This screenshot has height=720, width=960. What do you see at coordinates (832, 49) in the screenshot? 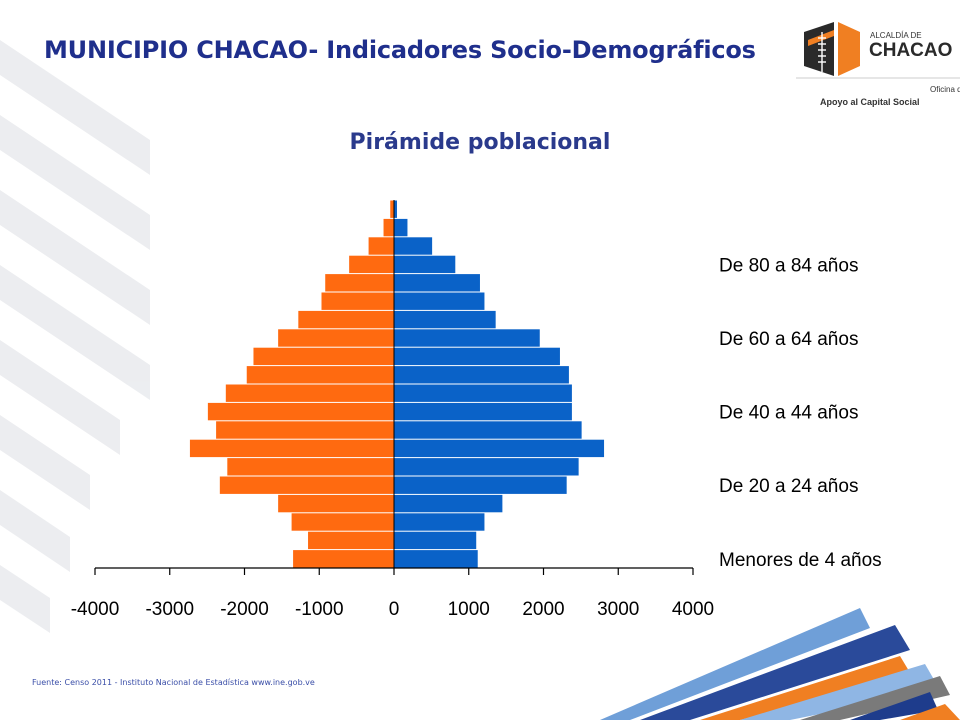
I see `logo-emblem` at bounding box center [832, 49].